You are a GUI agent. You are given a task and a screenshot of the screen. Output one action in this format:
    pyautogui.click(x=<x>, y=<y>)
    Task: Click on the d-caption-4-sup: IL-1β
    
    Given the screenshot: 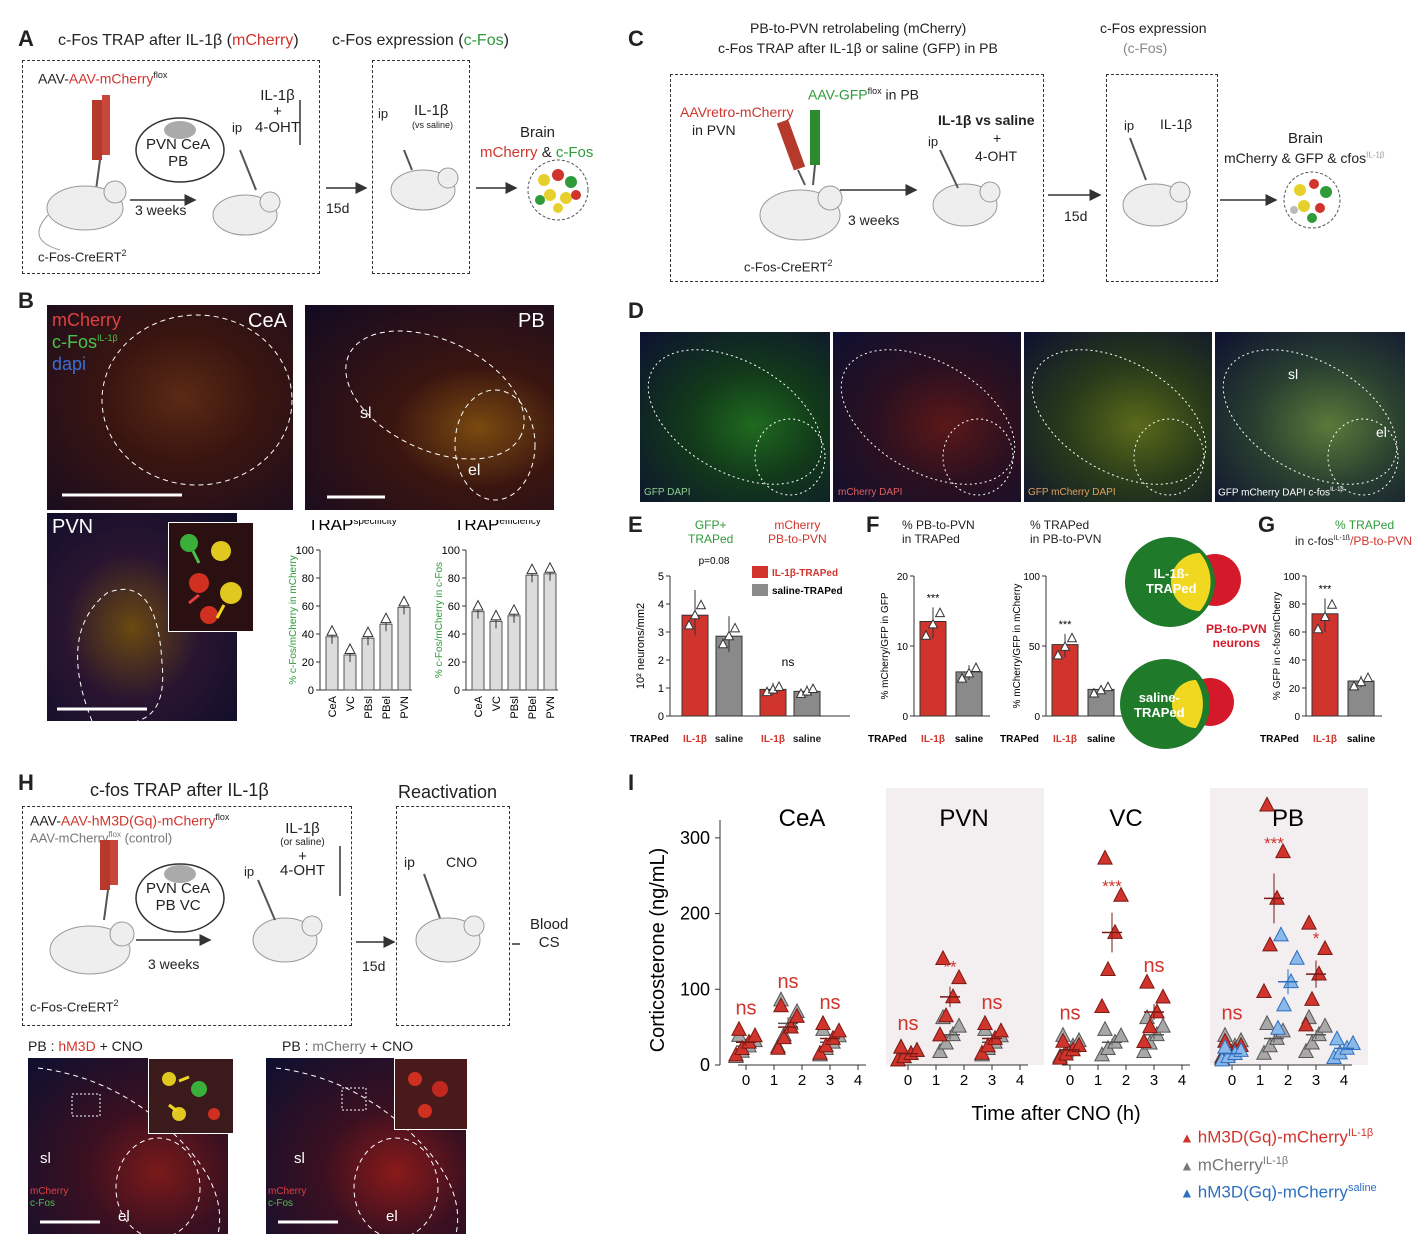 What is the action you would take?
    pyautogui.click(x=1337, y=490)
    